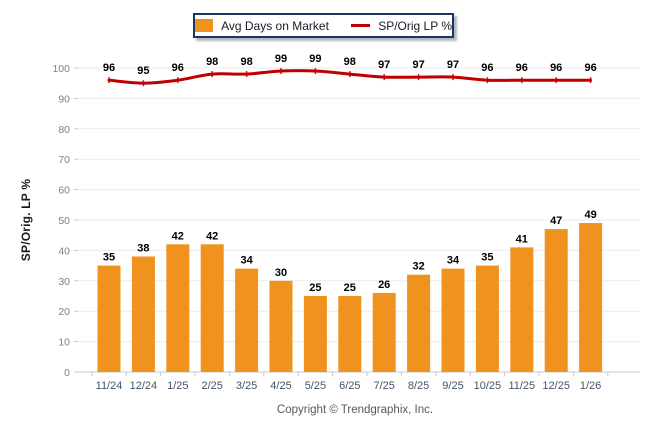 This screenshot has width=646, height=434. I want to click on bar-value-label: 30, so click(281, 273).